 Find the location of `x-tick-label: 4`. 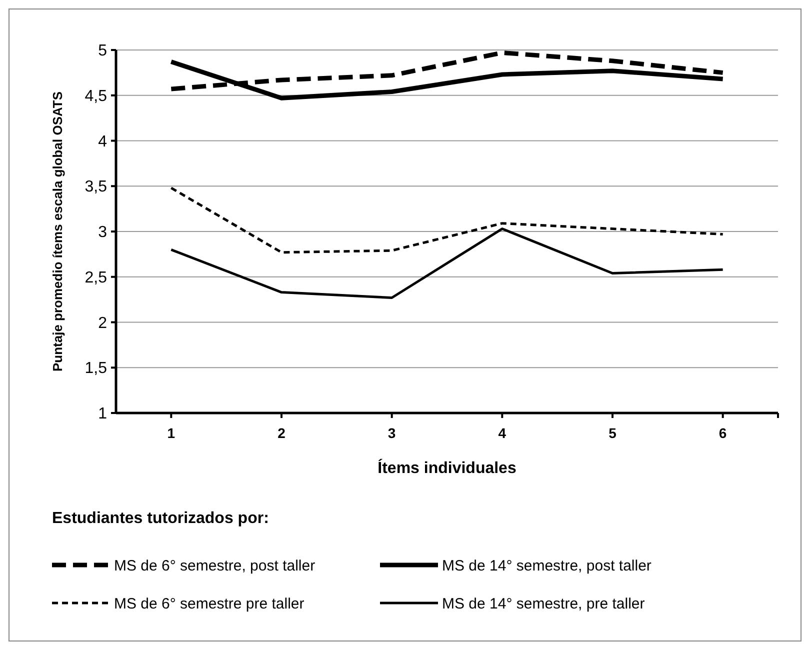

x-tick-label: 4 is located at coordinates (502, 433).